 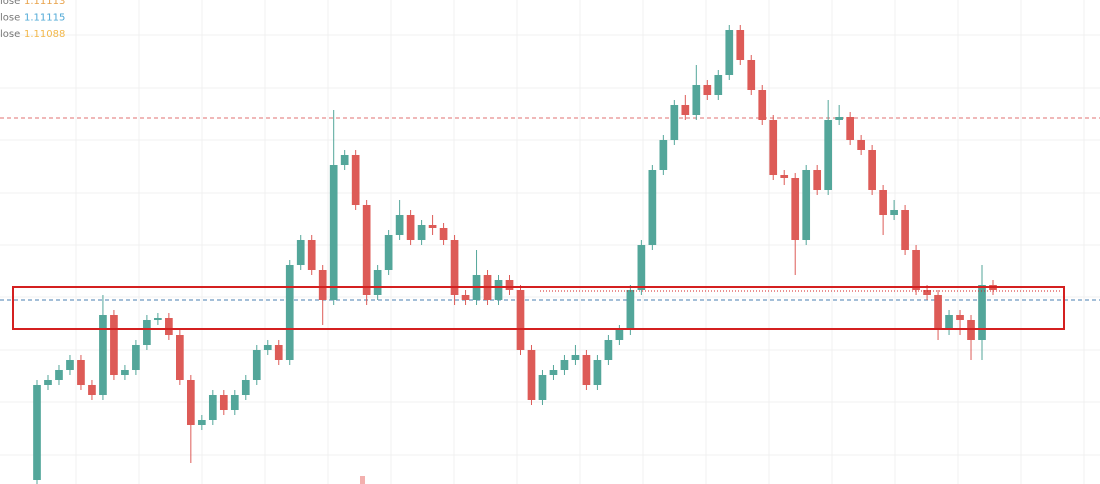 What do you see at coordinates (44, 34) in the screenshot?
I see `legend-value: 1.11088` at bounding box center [44, 34].